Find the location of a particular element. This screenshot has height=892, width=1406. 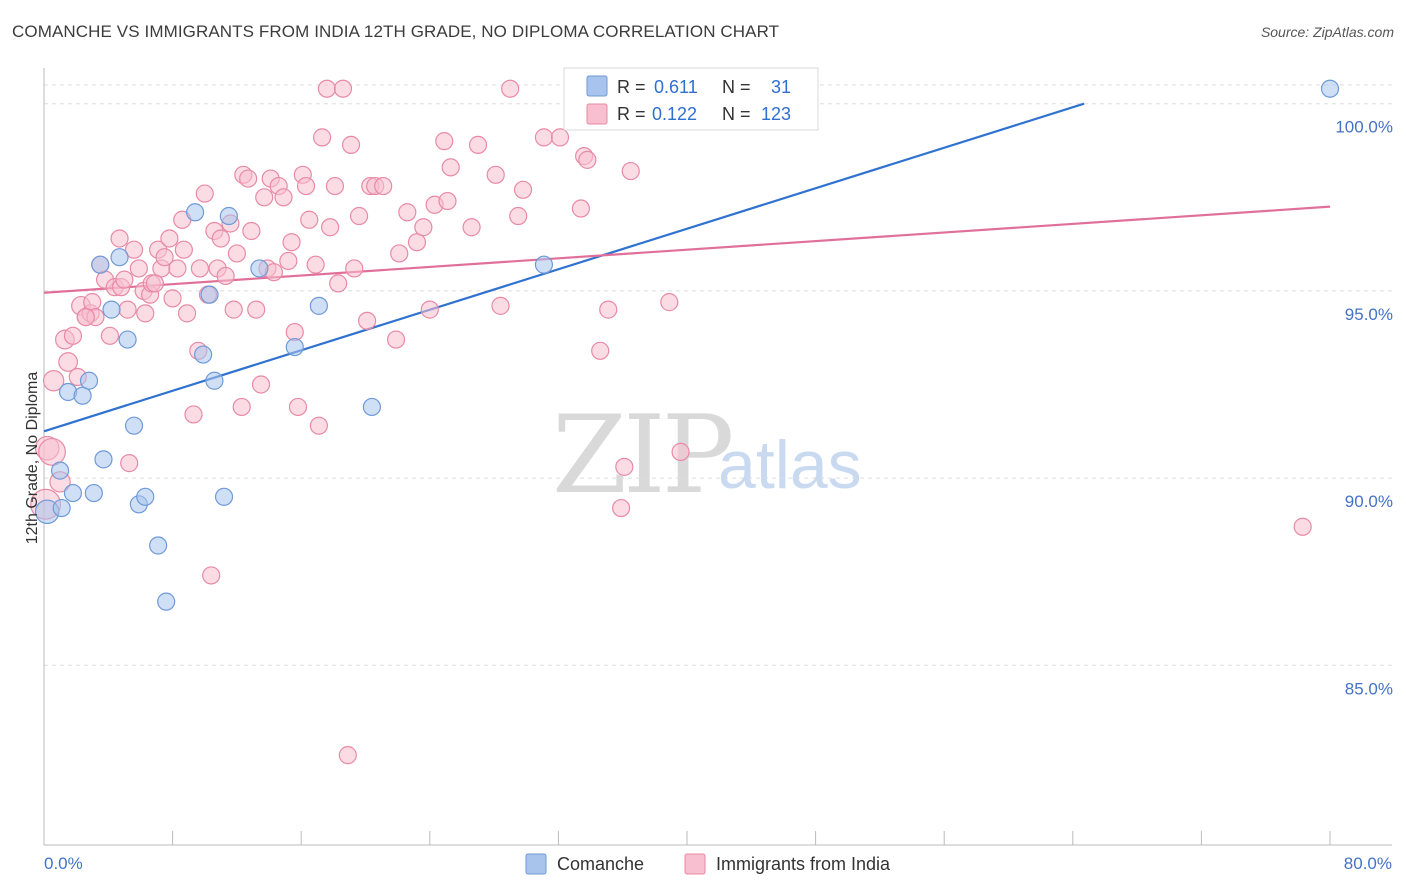

legend-r-label-1: R = is located at coordinates (631, 87).